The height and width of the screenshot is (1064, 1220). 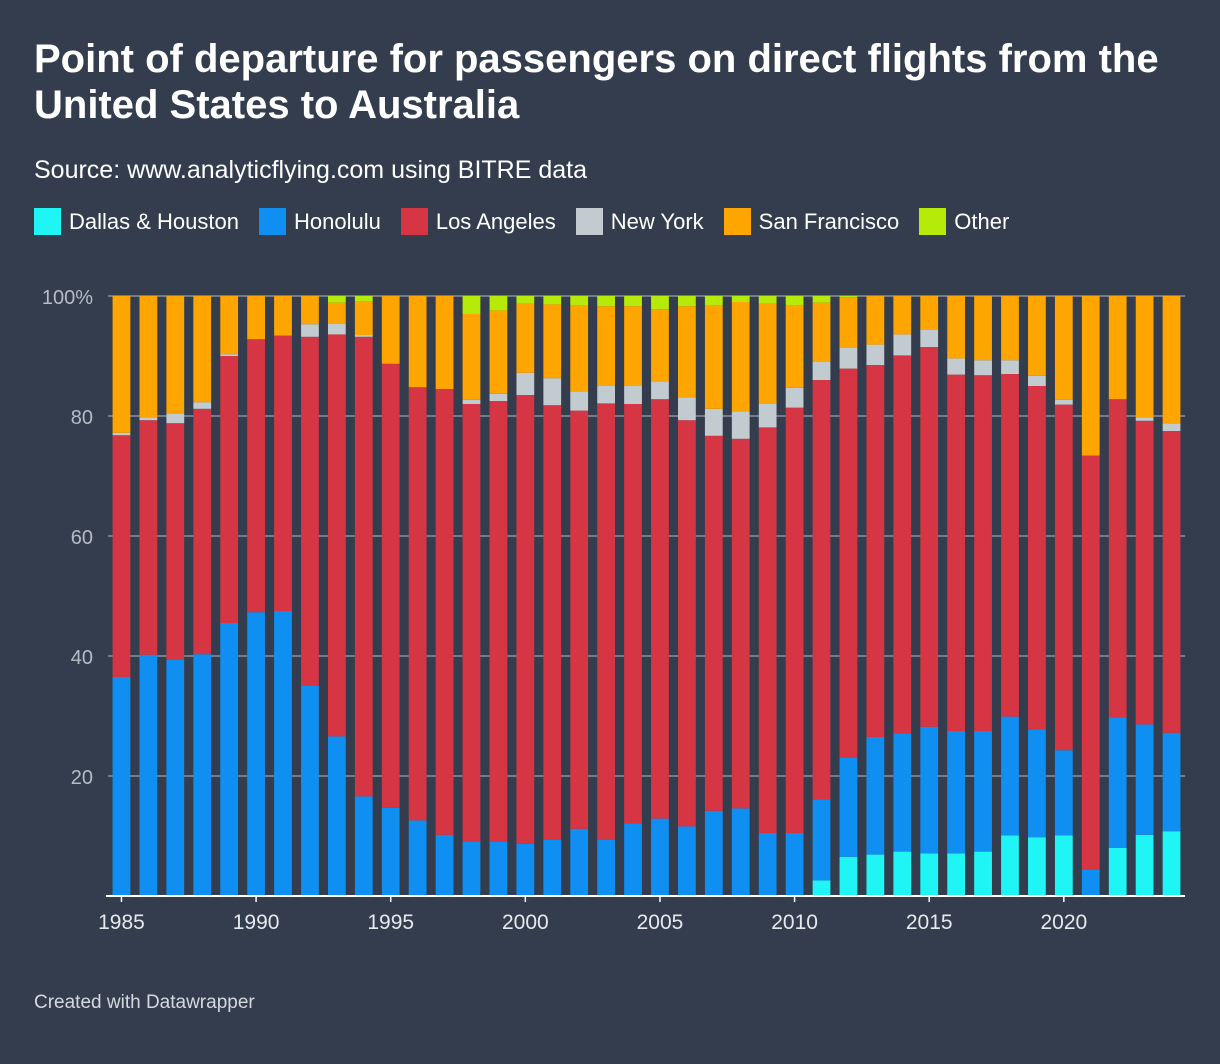 What do you see at coordinates (660, 922) in the screenshot?
I see `x-tick-label: 2005` at bounding box center [660, 922].